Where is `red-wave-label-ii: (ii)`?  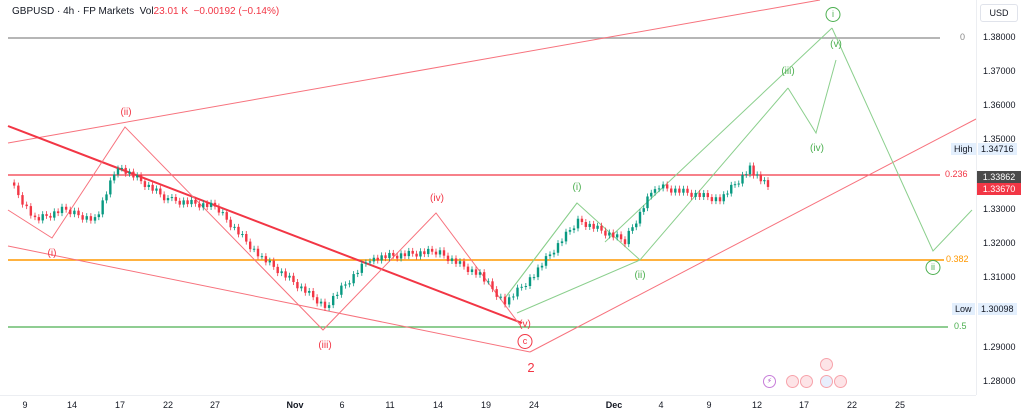
red-wave-label-ii: (ii) is located at coordinates (126, 112).